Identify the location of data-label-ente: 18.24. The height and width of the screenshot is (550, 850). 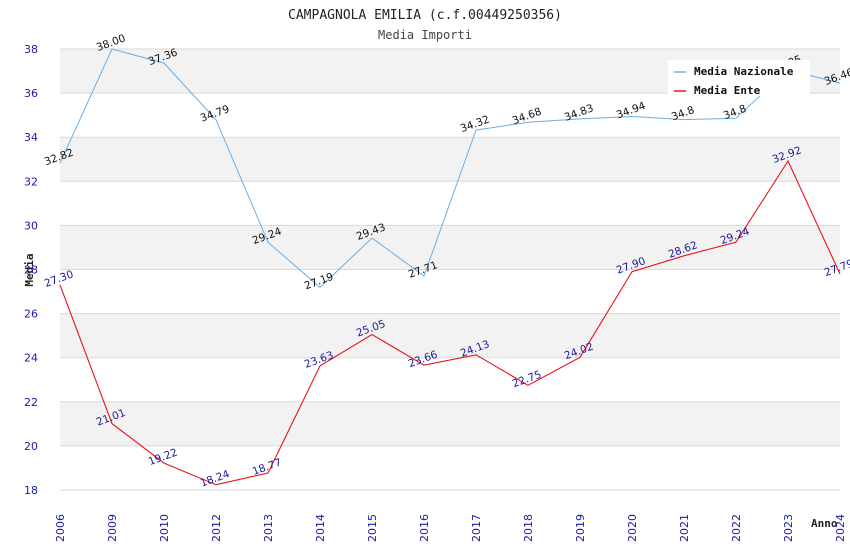
(215, 479).